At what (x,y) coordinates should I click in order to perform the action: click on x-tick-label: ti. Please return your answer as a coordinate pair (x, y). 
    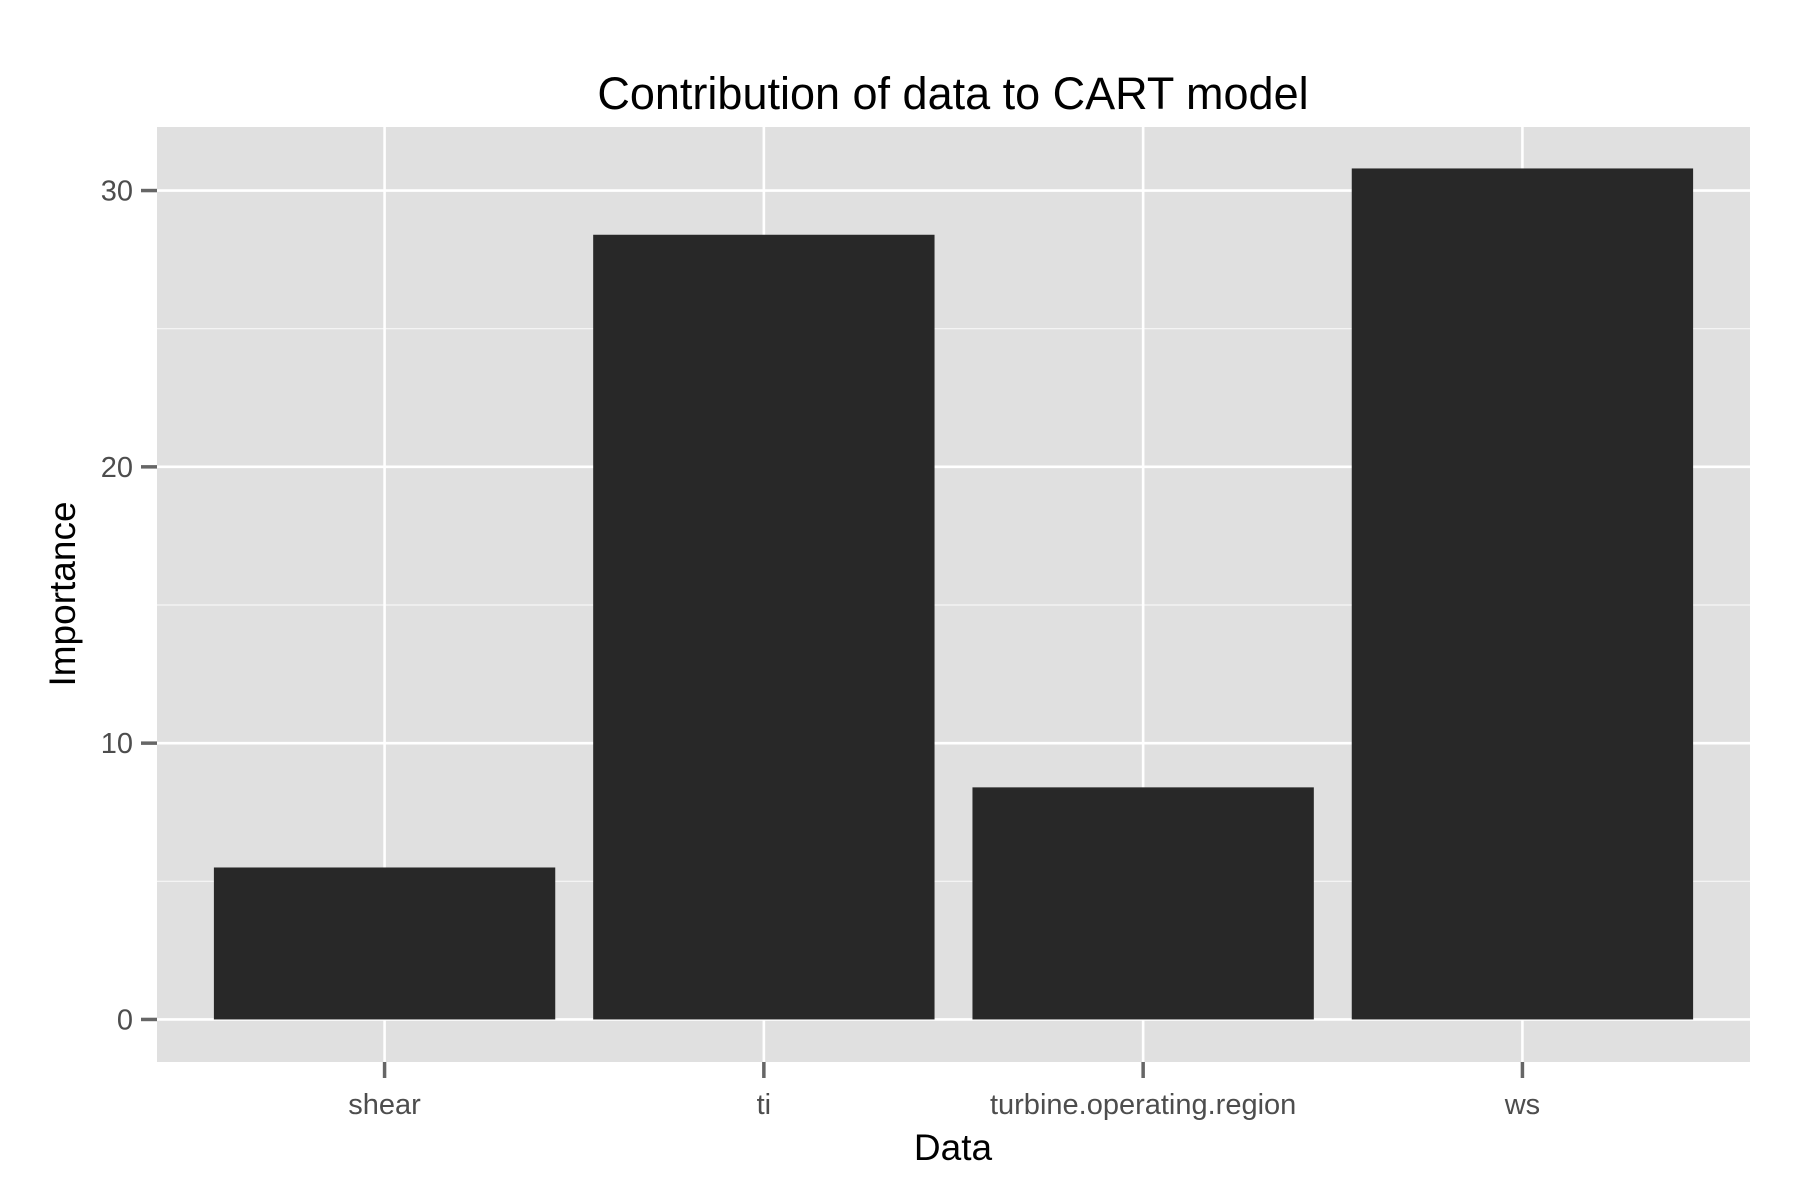
    Looking at the image, I should click on (764, 1105).